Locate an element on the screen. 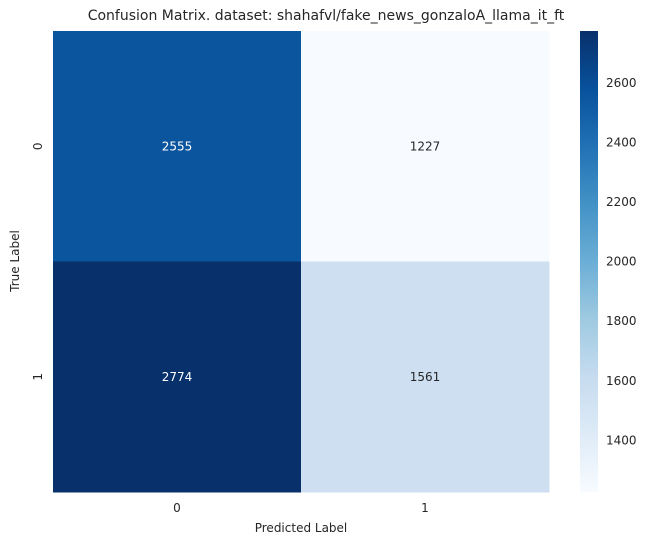 The height and width of the screenshot is (545, 654). colorbar-ticks: 1400 1600 1800 2000 2200 2400 2600 is located at coordinates (621, 262).